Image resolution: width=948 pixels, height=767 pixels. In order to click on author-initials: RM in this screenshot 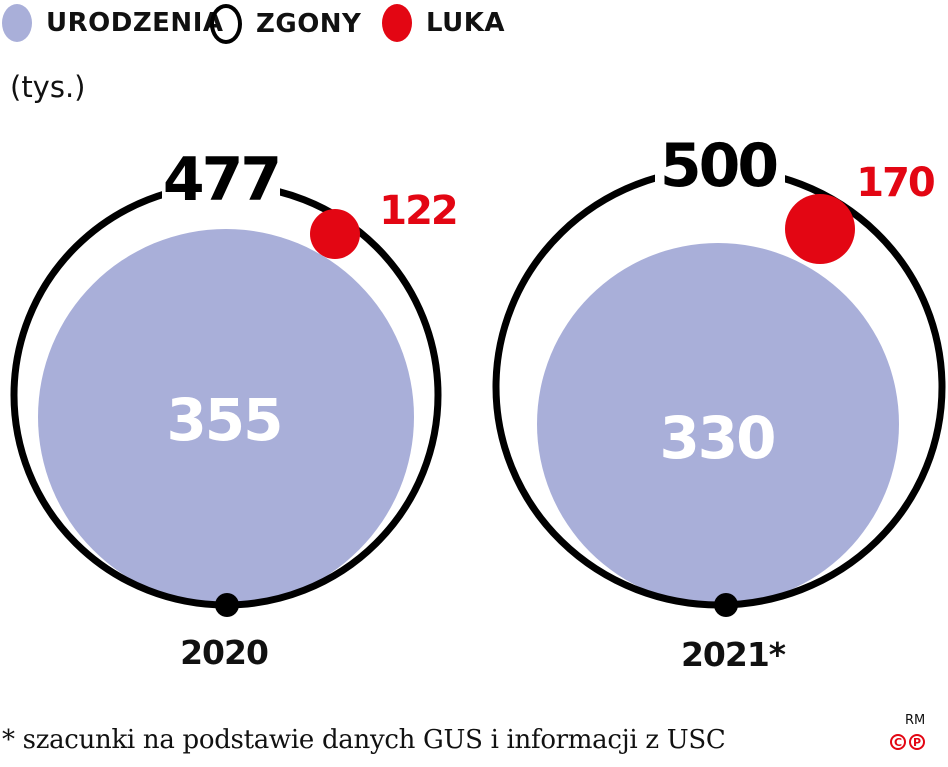, I will do `click(915, 720)`.